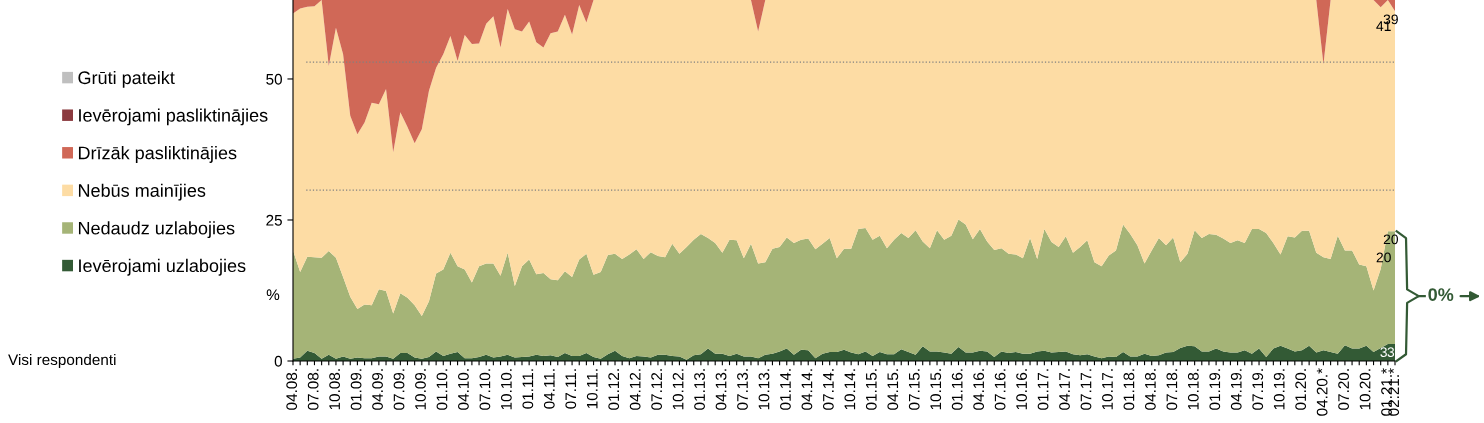 This screenshot has width=1484, height=423. Describe the element at coordinates (657, 389) in the screenshot. I see `x-tick-label: 07.12.` at that location.